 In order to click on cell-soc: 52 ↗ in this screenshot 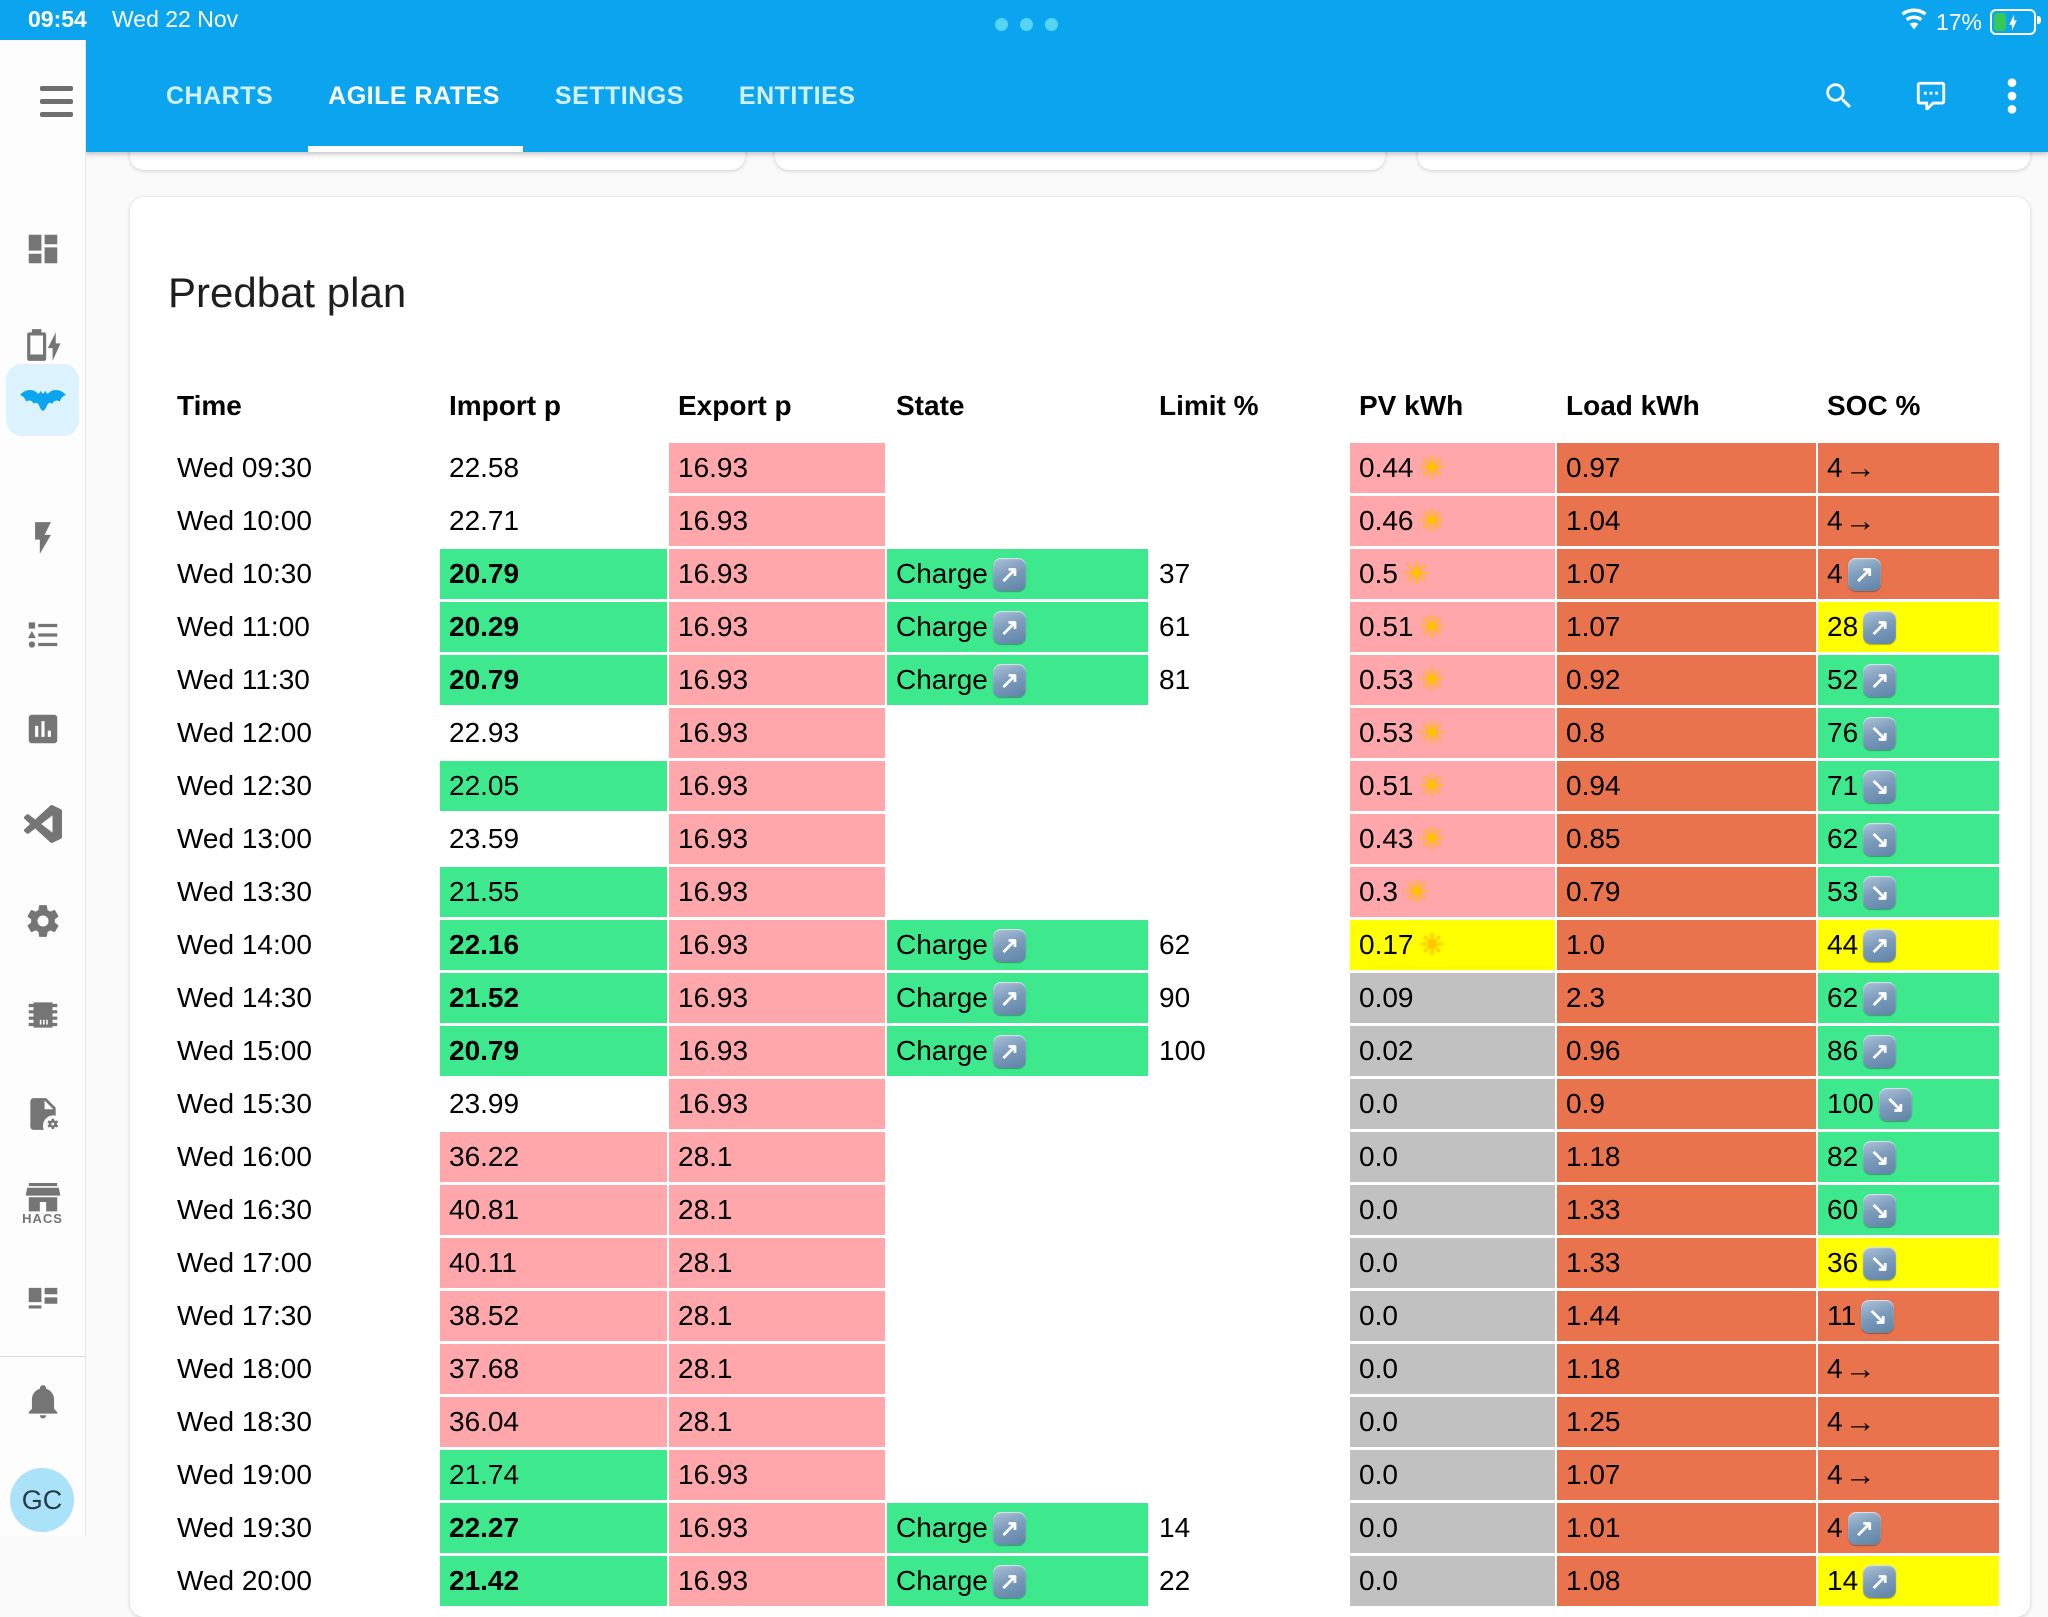, I will do `click(1908, 680)`.